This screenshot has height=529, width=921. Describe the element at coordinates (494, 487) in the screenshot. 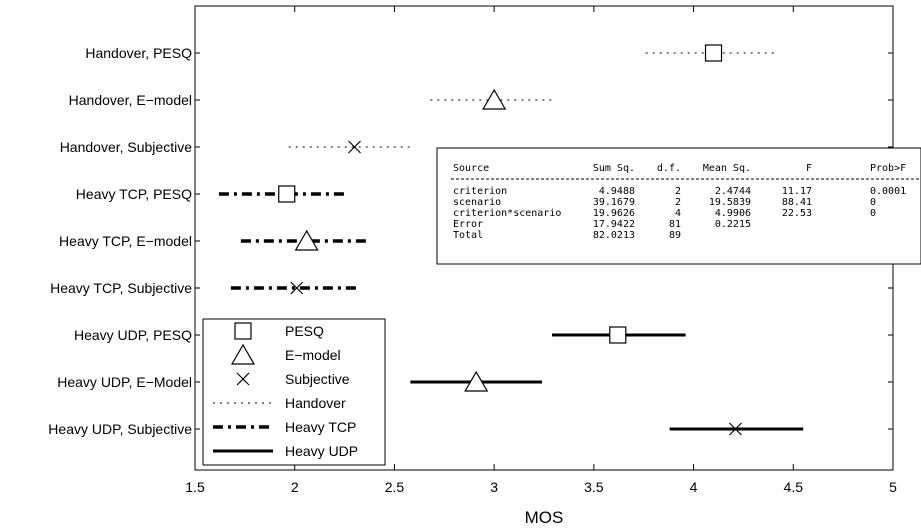

I see `x-tick-label: 3` at that location.